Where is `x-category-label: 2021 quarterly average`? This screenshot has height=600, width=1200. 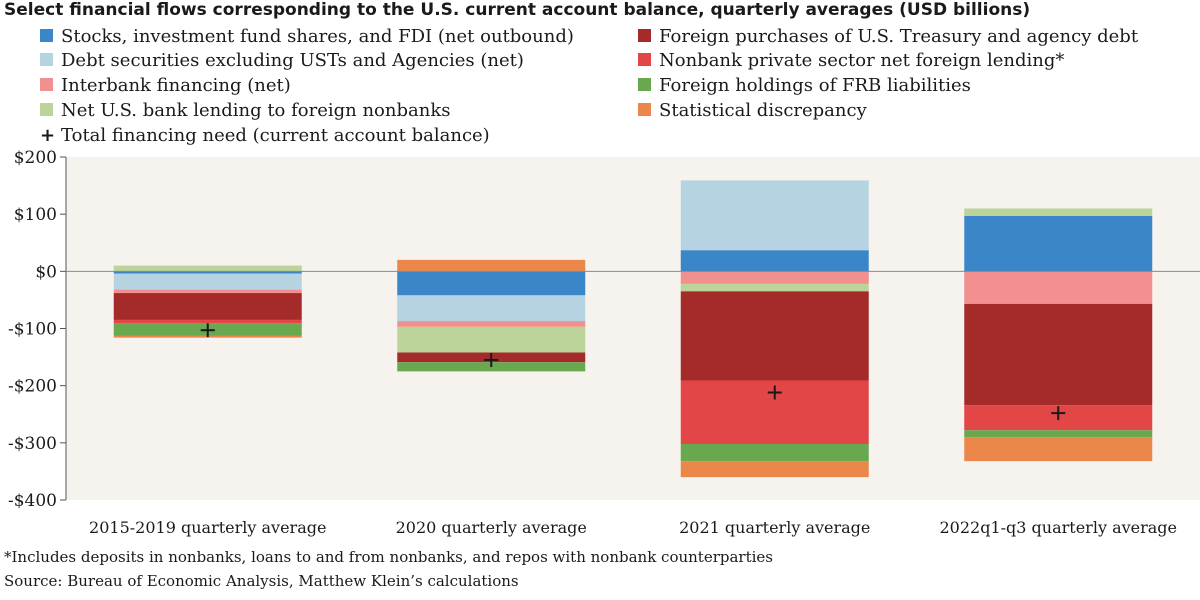 x-category-label: 2021 quarterly average is located at coordinates (774, 527).